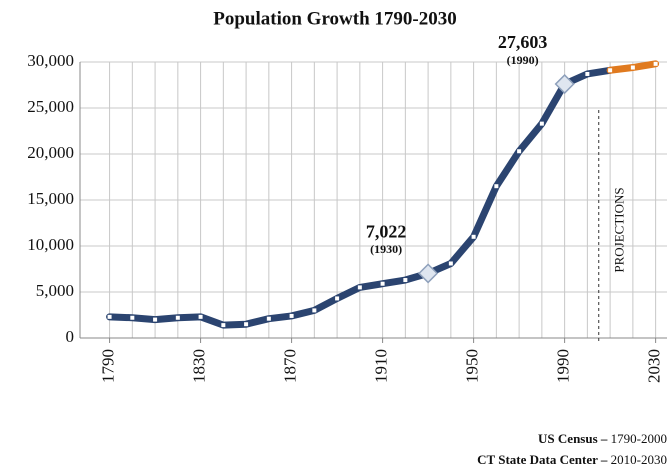  What do you see at coordinates (50, 60) in the screenshot?
I see `y-tick-label: 30,000` at bounding box center [50, 60].